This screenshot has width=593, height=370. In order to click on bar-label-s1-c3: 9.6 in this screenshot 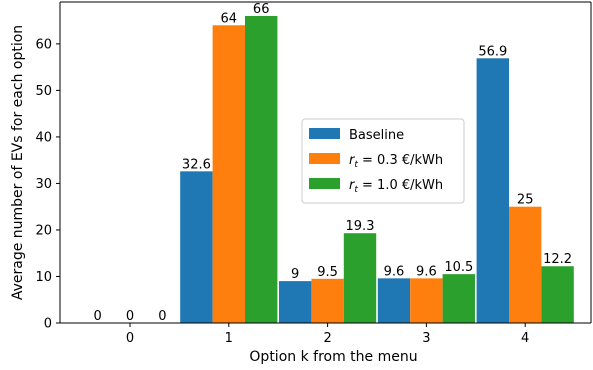, I will do `click(426, 271)`.